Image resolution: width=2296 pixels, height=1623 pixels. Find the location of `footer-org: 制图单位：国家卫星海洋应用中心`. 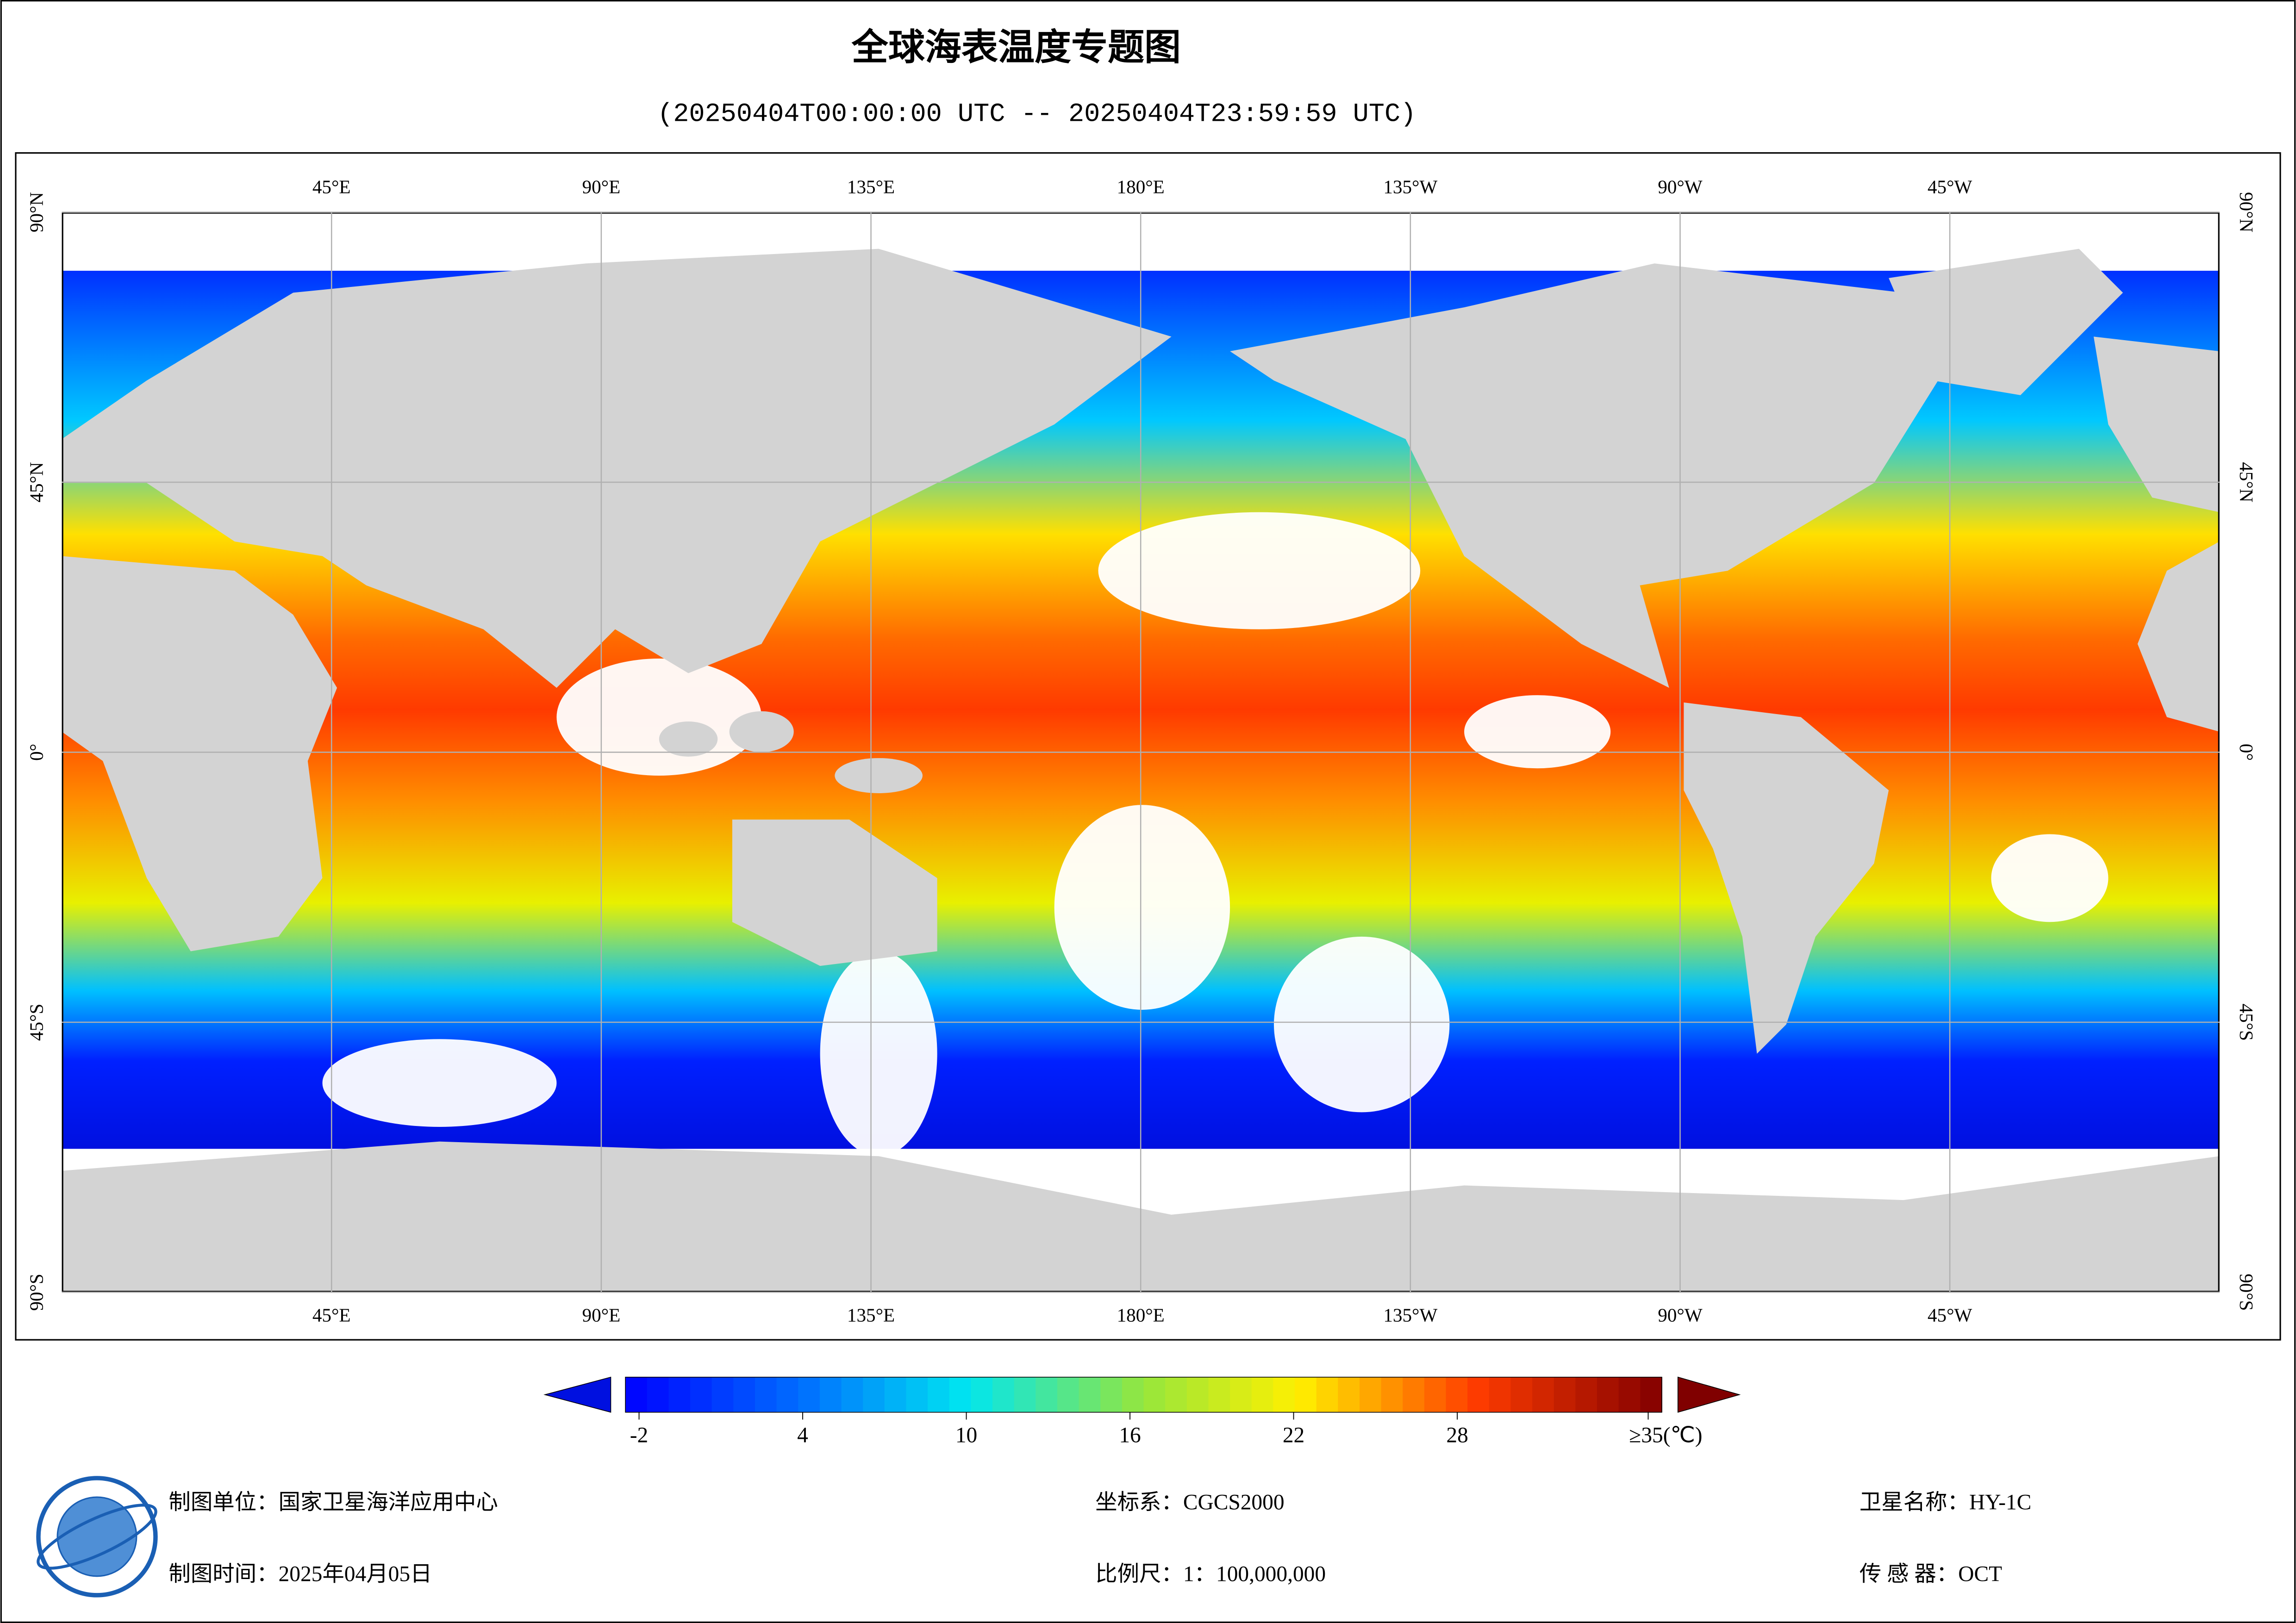

footer-org: 制图单位：国家卫星海洋应用中心 is located at coordinates (333, 1503).